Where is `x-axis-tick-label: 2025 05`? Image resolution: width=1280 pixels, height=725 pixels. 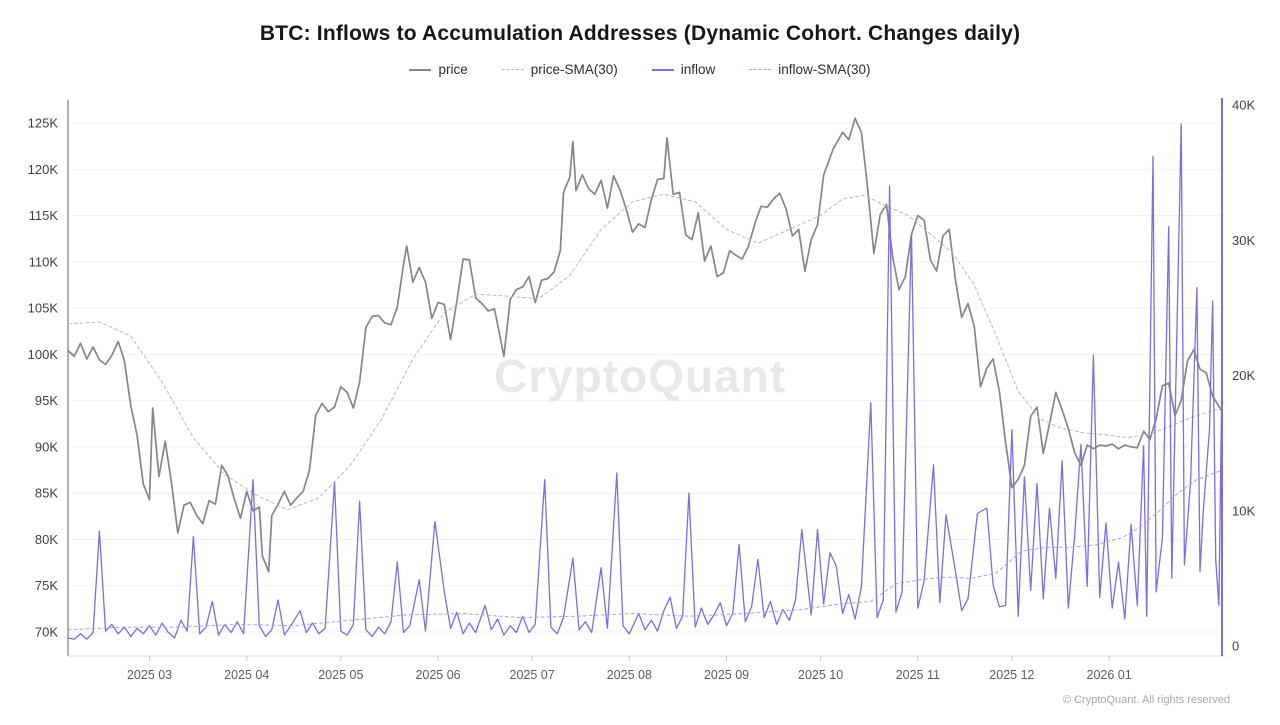
x-axis-tick-label: 2025 05 is located at coordinates (340, 675).